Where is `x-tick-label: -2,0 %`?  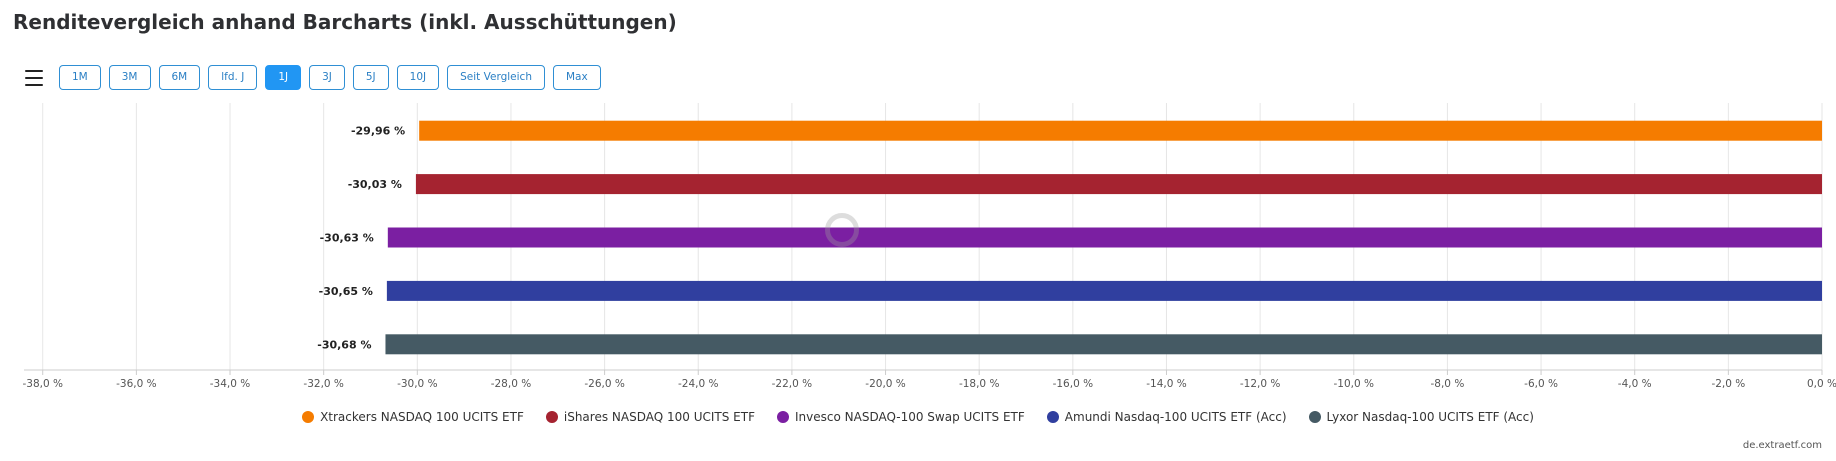 x-tick-label: -2,0 % is located at coordinates (1728, 384).